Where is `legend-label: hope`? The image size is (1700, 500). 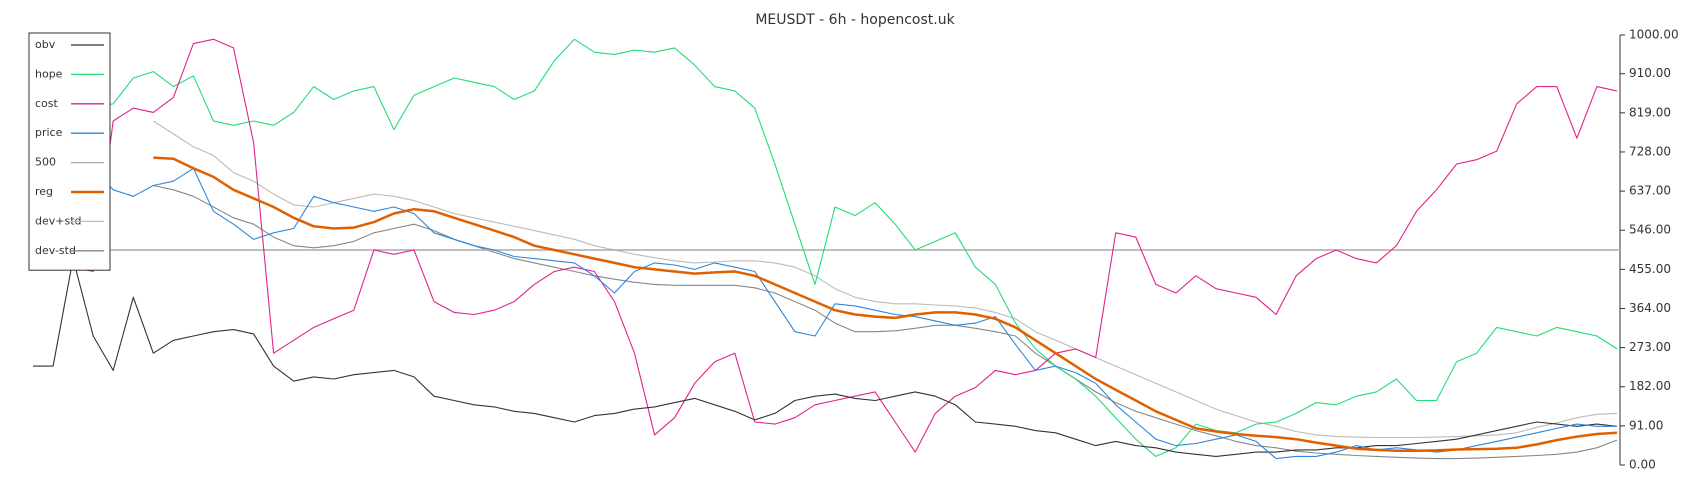
legend-label: hope is located at coordinates (49, 73).